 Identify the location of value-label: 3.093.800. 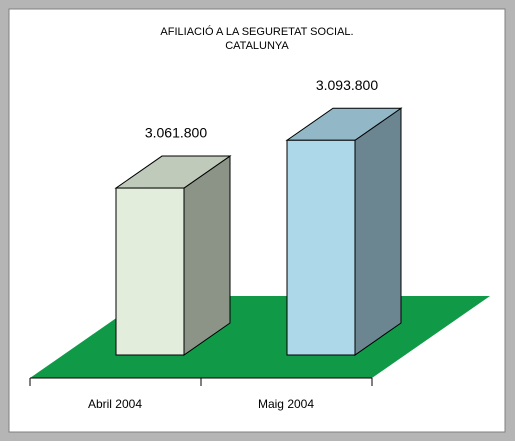
(347, 85).